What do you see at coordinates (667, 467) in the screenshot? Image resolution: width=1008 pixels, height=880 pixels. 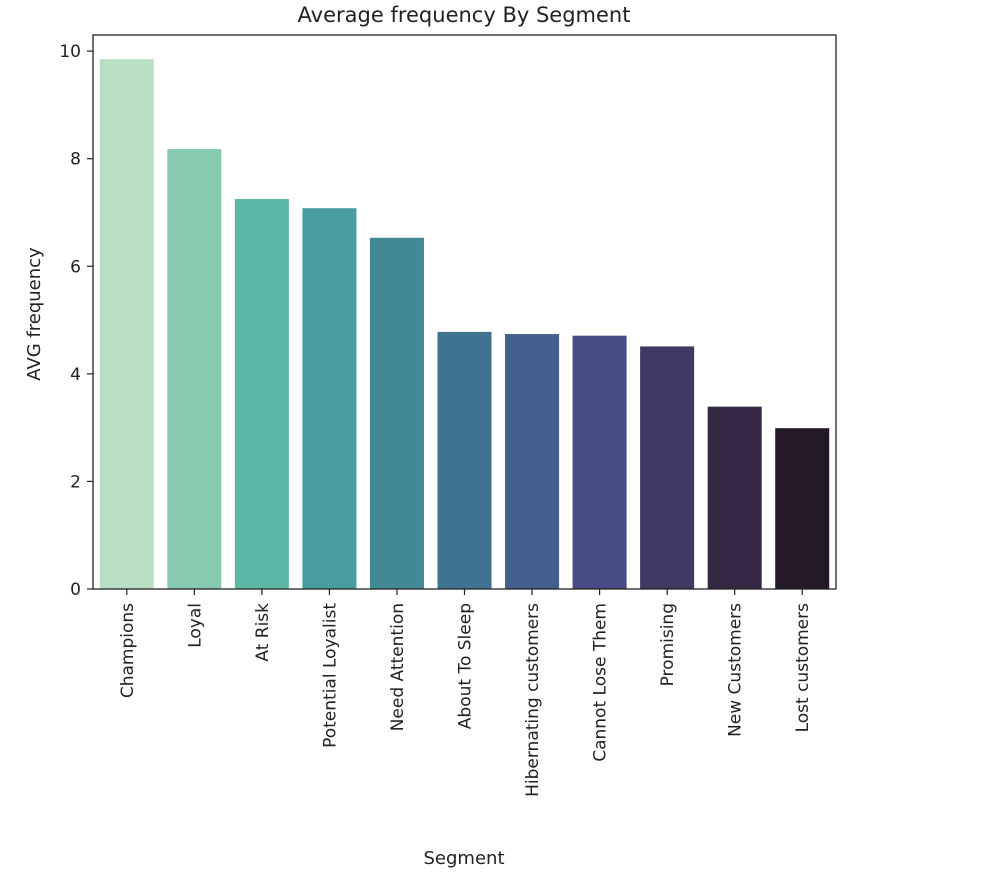 I see `bar-promising` at bounding box center [667, 467].